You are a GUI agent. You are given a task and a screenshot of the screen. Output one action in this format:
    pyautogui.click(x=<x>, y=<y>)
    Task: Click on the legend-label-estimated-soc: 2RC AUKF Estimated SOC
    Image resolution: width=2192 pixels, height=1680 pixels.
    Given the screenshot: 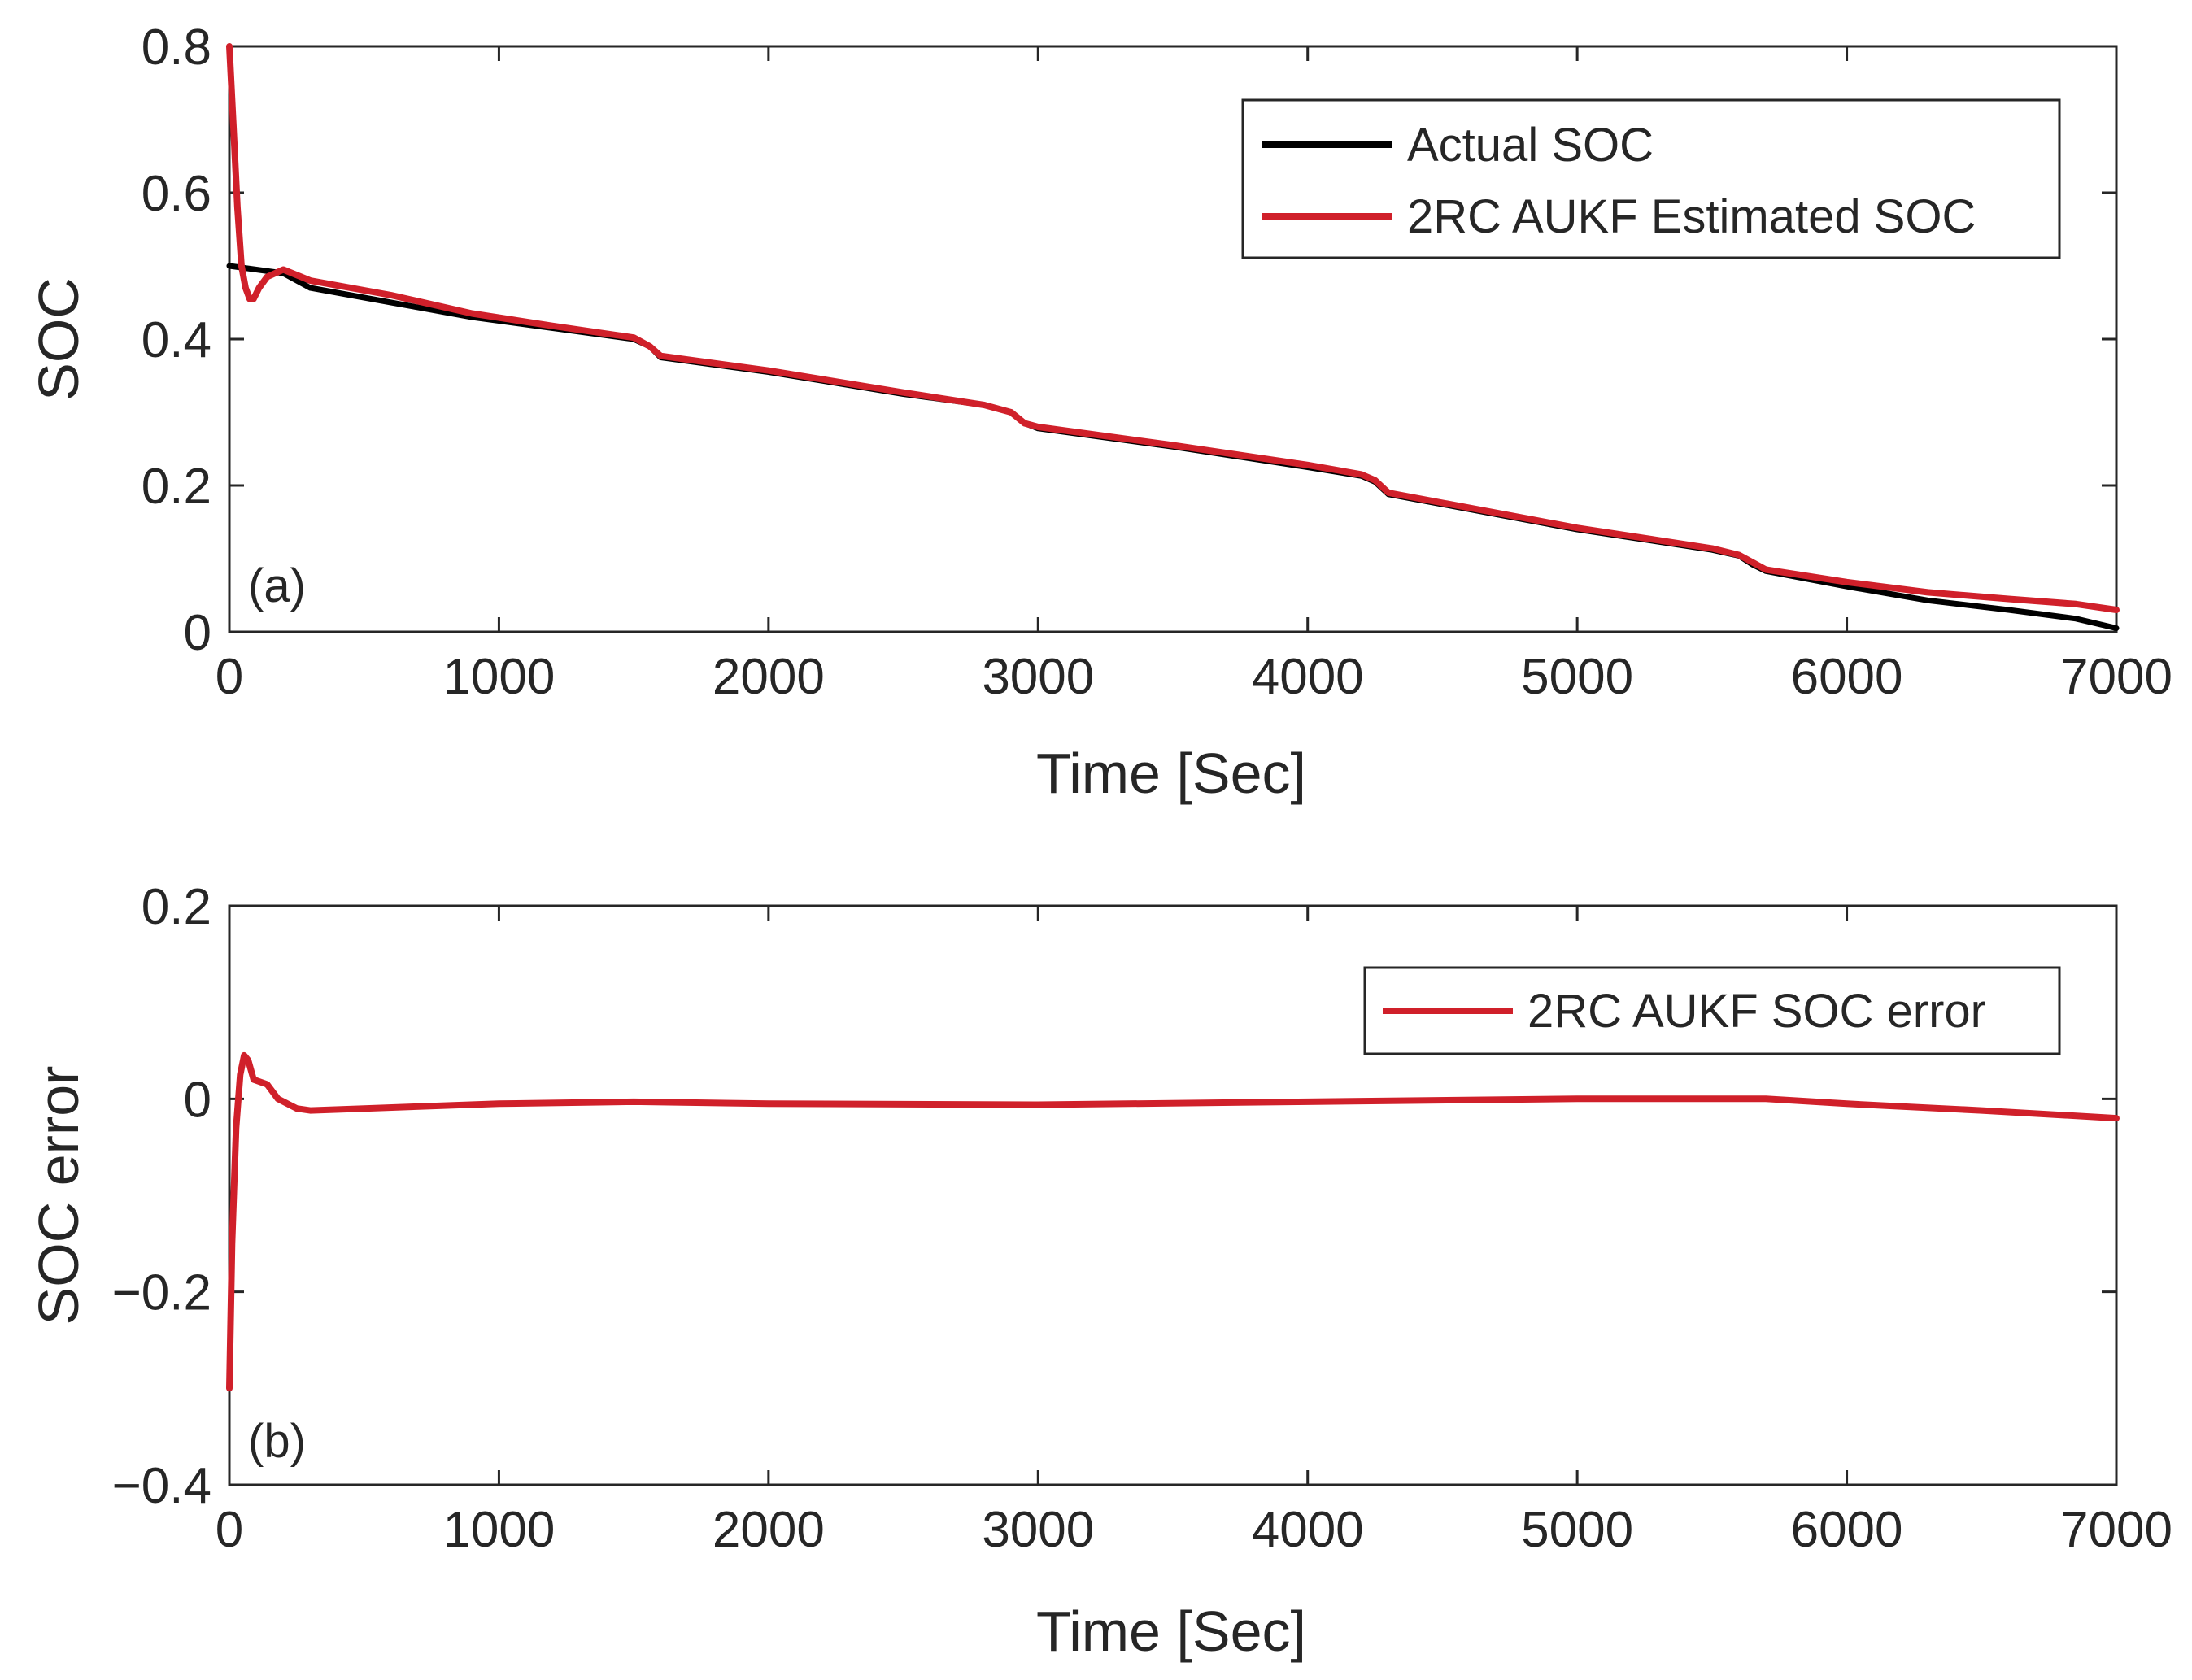 What is the action you would take?
    pyautogui.click(x=1692, y=217)
    